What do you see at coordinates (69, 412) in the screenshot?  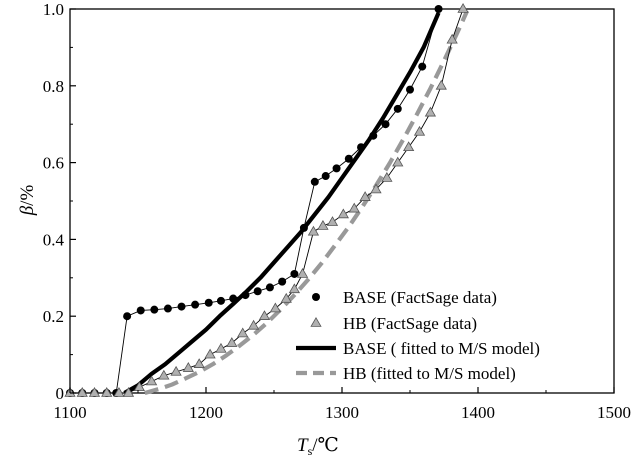 I see `x-tick-label: 1100` at bounding box center [69, 412].